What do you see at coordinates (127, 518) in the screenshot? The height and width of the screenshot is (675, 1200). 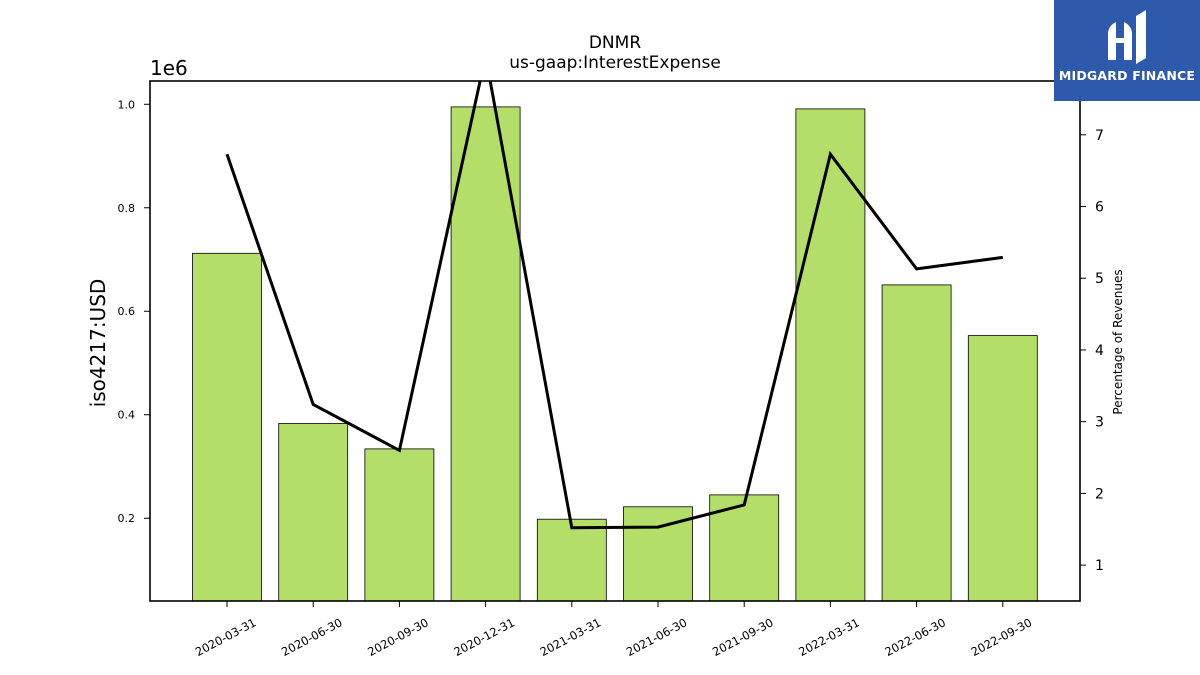 I see `y-tick-label: 0.2` at bounding box center [127, 518].